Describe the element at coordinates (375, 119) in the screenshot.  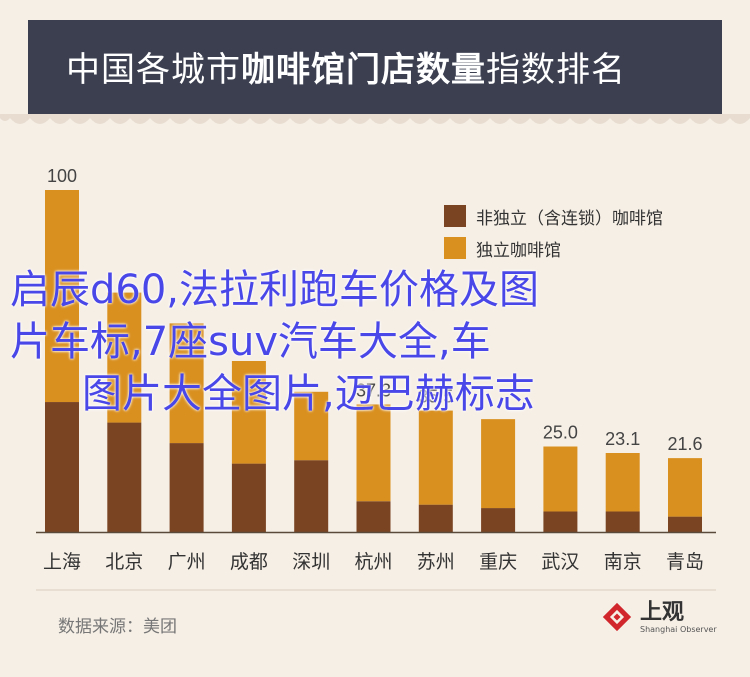
I see `scallop-border` at that location.